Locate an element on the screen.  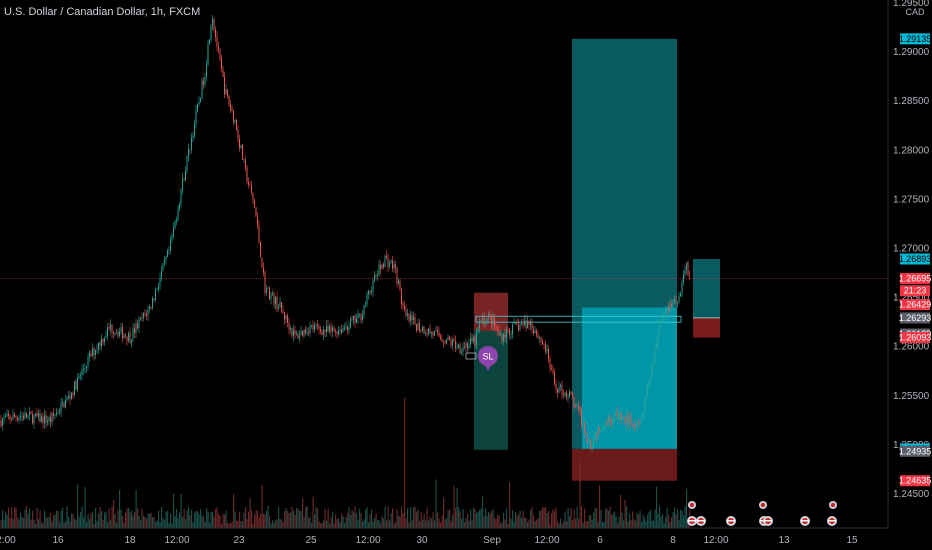
stop-zone is located at coordinates (624, 464).